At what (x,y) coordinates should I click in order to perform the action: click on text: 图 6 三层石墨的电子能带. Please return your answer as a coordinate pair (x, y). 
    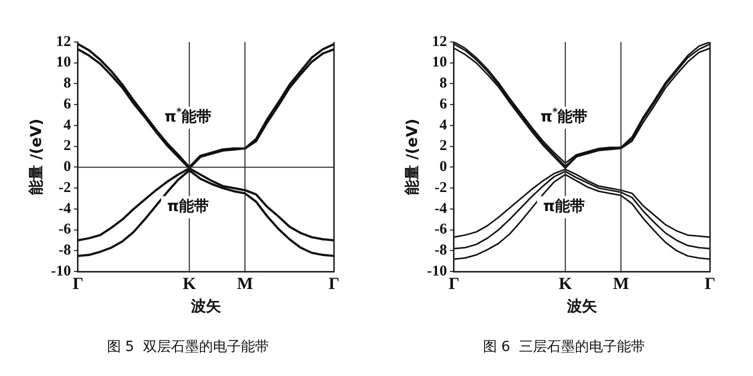
    Looking at the image, I should click on (564, 347).